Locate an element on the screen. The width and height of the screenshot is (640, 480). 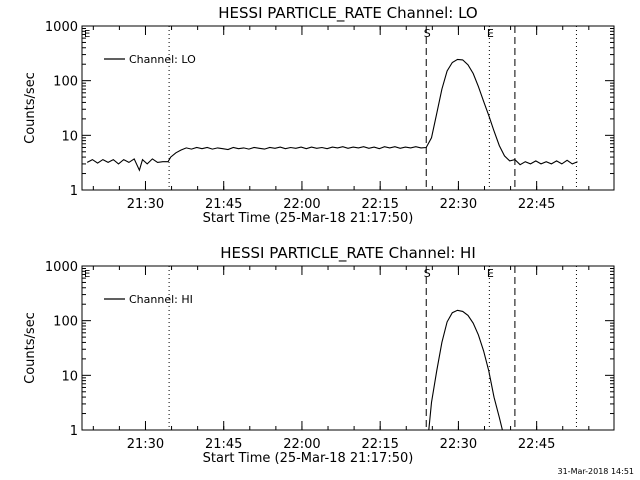
legend-label-hi: Channel: HI is located at coordinates (161, 299).